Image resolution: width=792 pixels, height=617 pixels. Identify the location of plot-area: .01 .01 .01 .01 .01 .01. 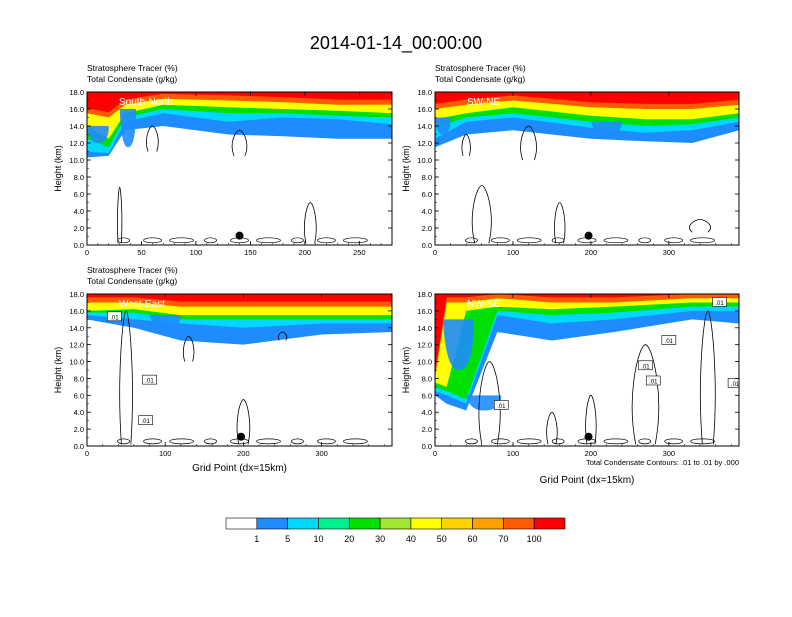
(587, 370).